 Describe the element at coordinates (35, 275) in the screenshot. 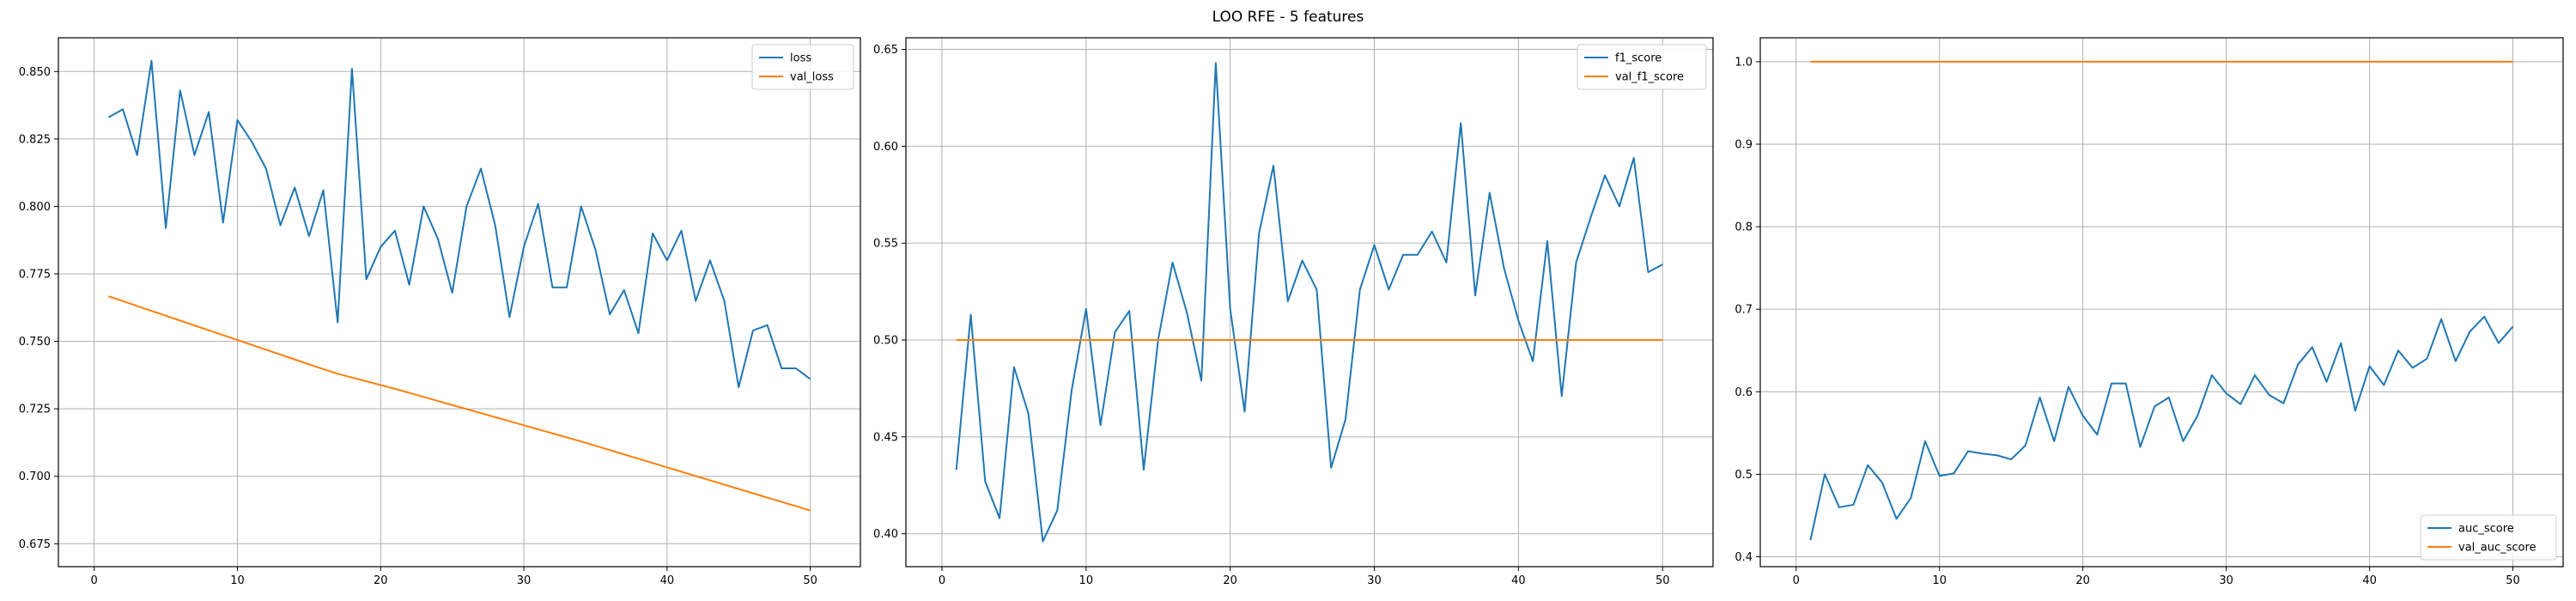

I see `y-tick-label: 0.775` at that location.